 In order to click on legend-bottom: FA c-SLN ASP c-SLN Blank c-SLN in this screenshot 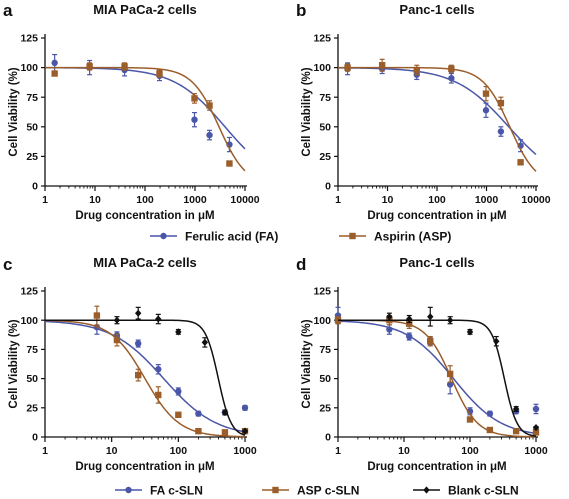, I will do `click(317, 490)`.